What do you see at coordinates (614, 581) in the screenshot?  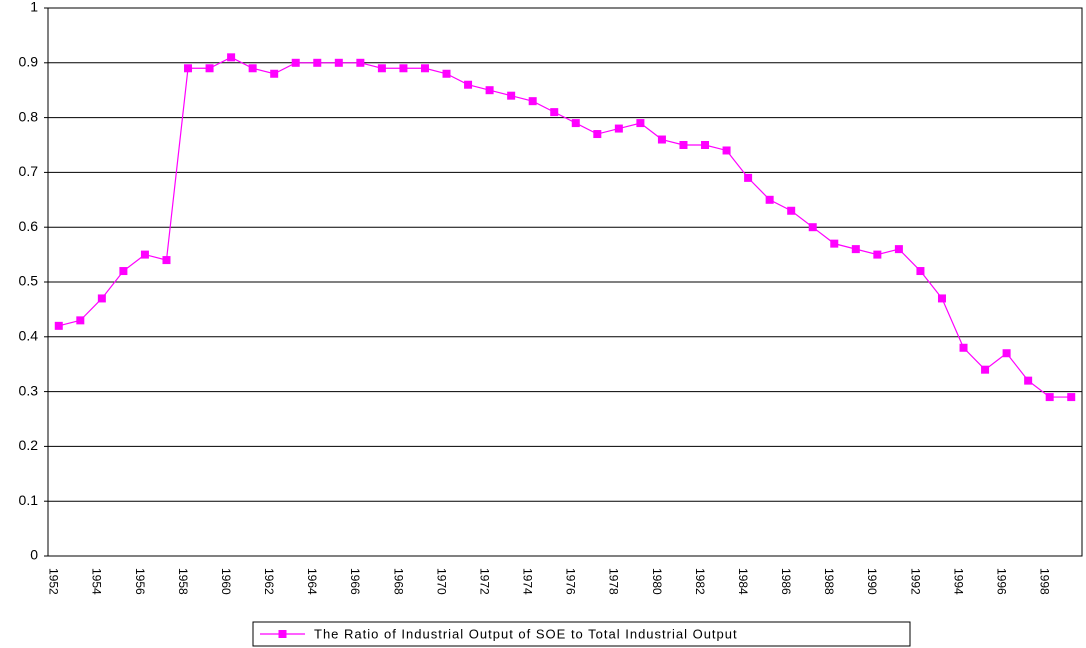 I see `x-tick-label: 1978` at bounding box center [614, 581].